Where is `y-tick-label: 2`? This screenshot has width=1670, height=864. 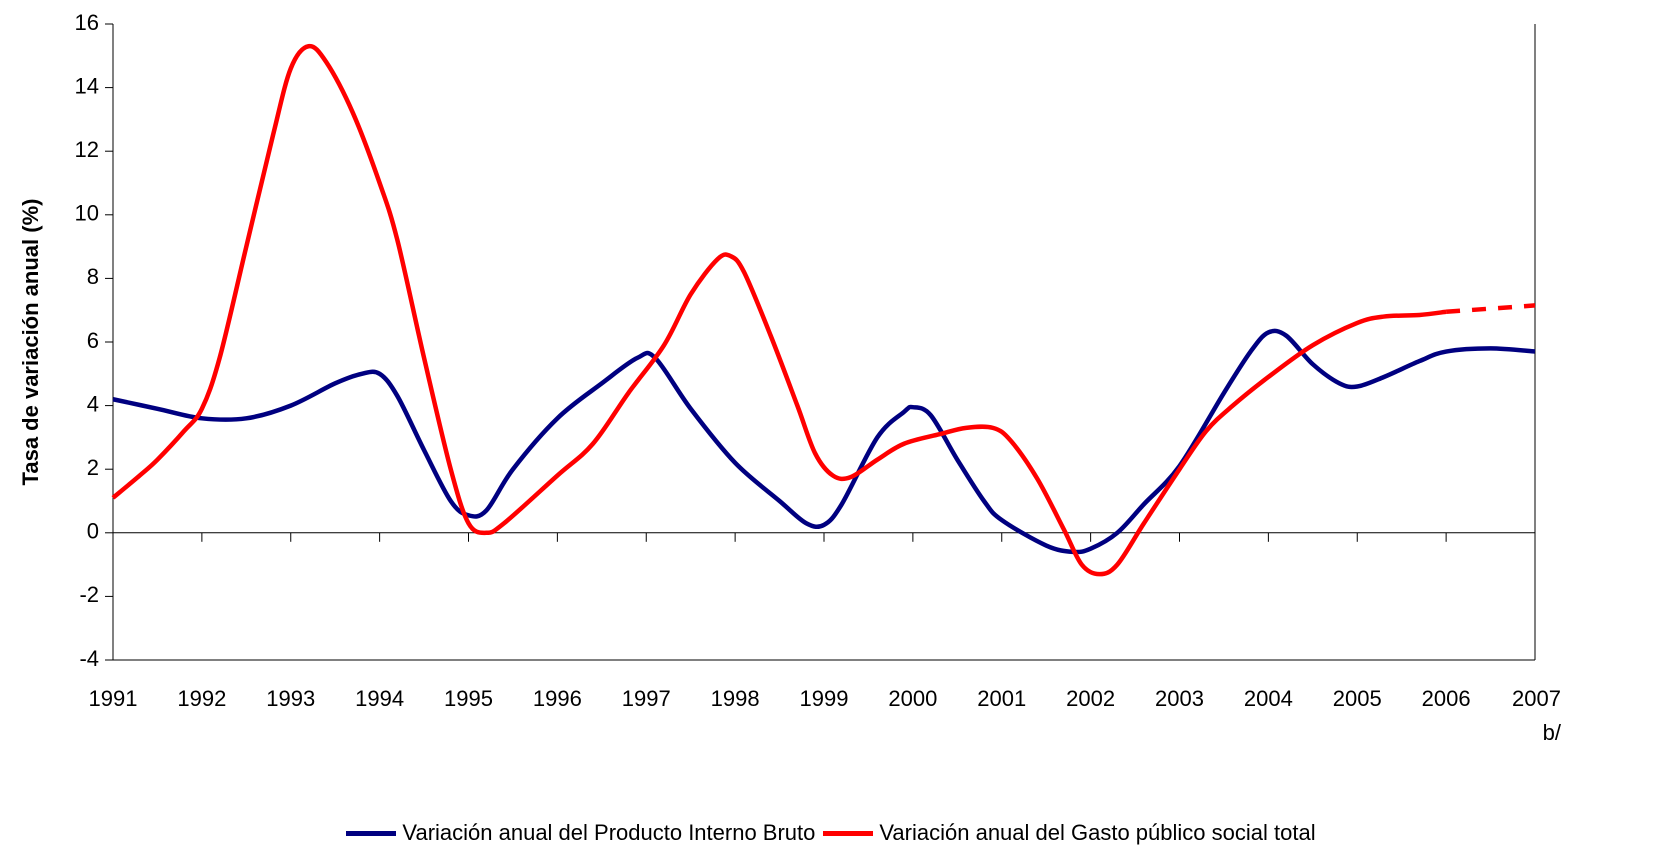
y-tick-label: 2 is located at coordinates (93, 467).